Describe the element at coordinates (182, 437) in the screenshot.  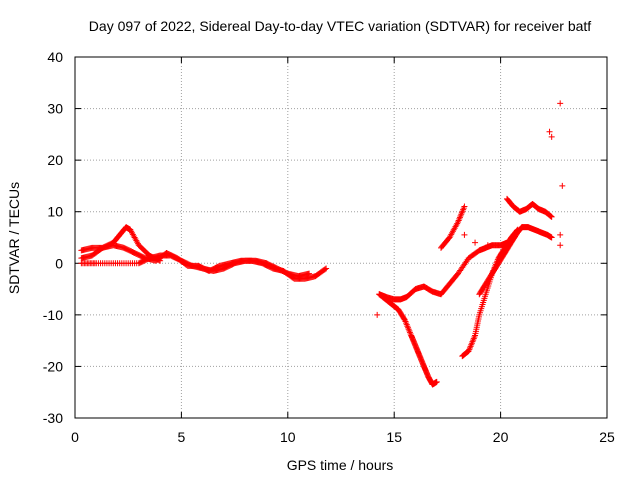
I see `x-tick-label: 5` at that location.